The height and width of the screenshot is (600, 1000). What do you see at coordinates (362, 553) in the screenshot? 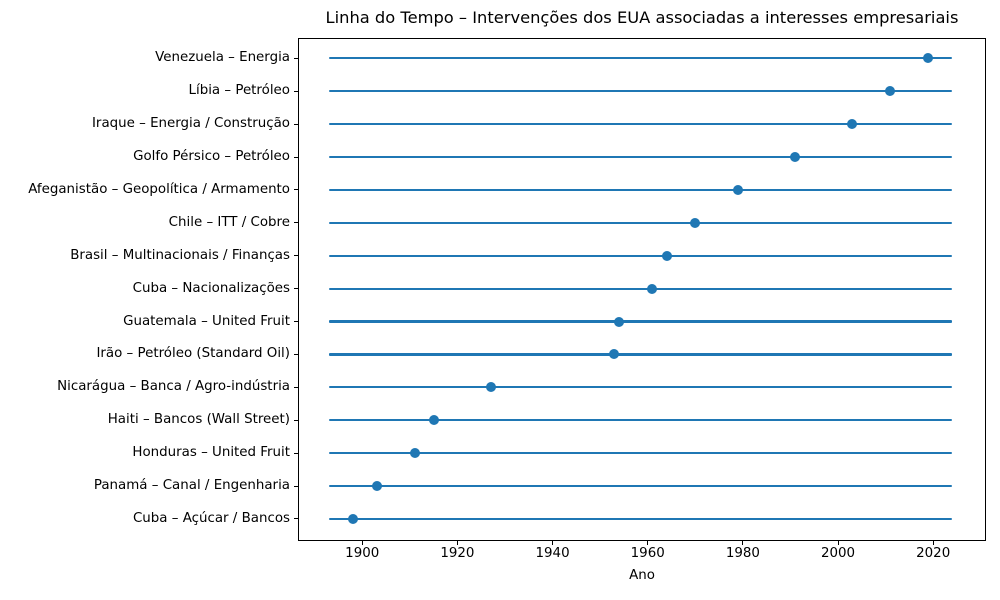
I see `x-tick-label: 1900` at bounding box center [362, 553].